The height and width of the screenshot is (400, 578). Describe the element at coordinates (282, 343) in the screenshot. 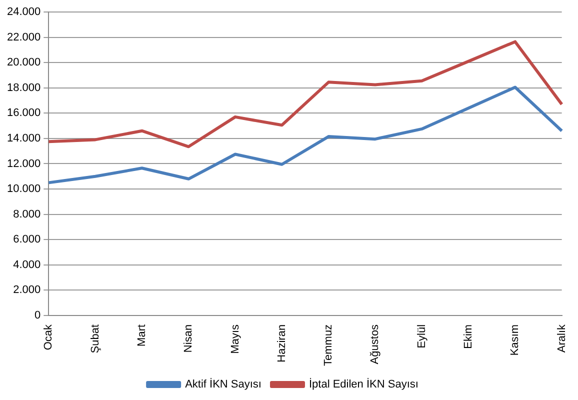

I see `x-tick-label: Haziran` at that location.